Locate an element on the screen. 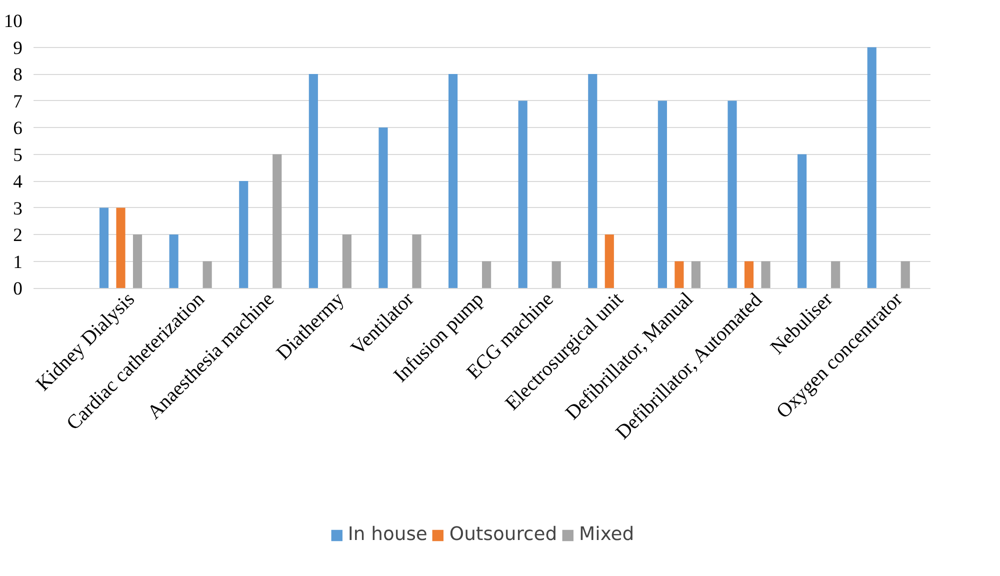 The height and width of the screenshot is (576, 1000). legend-label: Mixed is located at coordinates (606, 534).